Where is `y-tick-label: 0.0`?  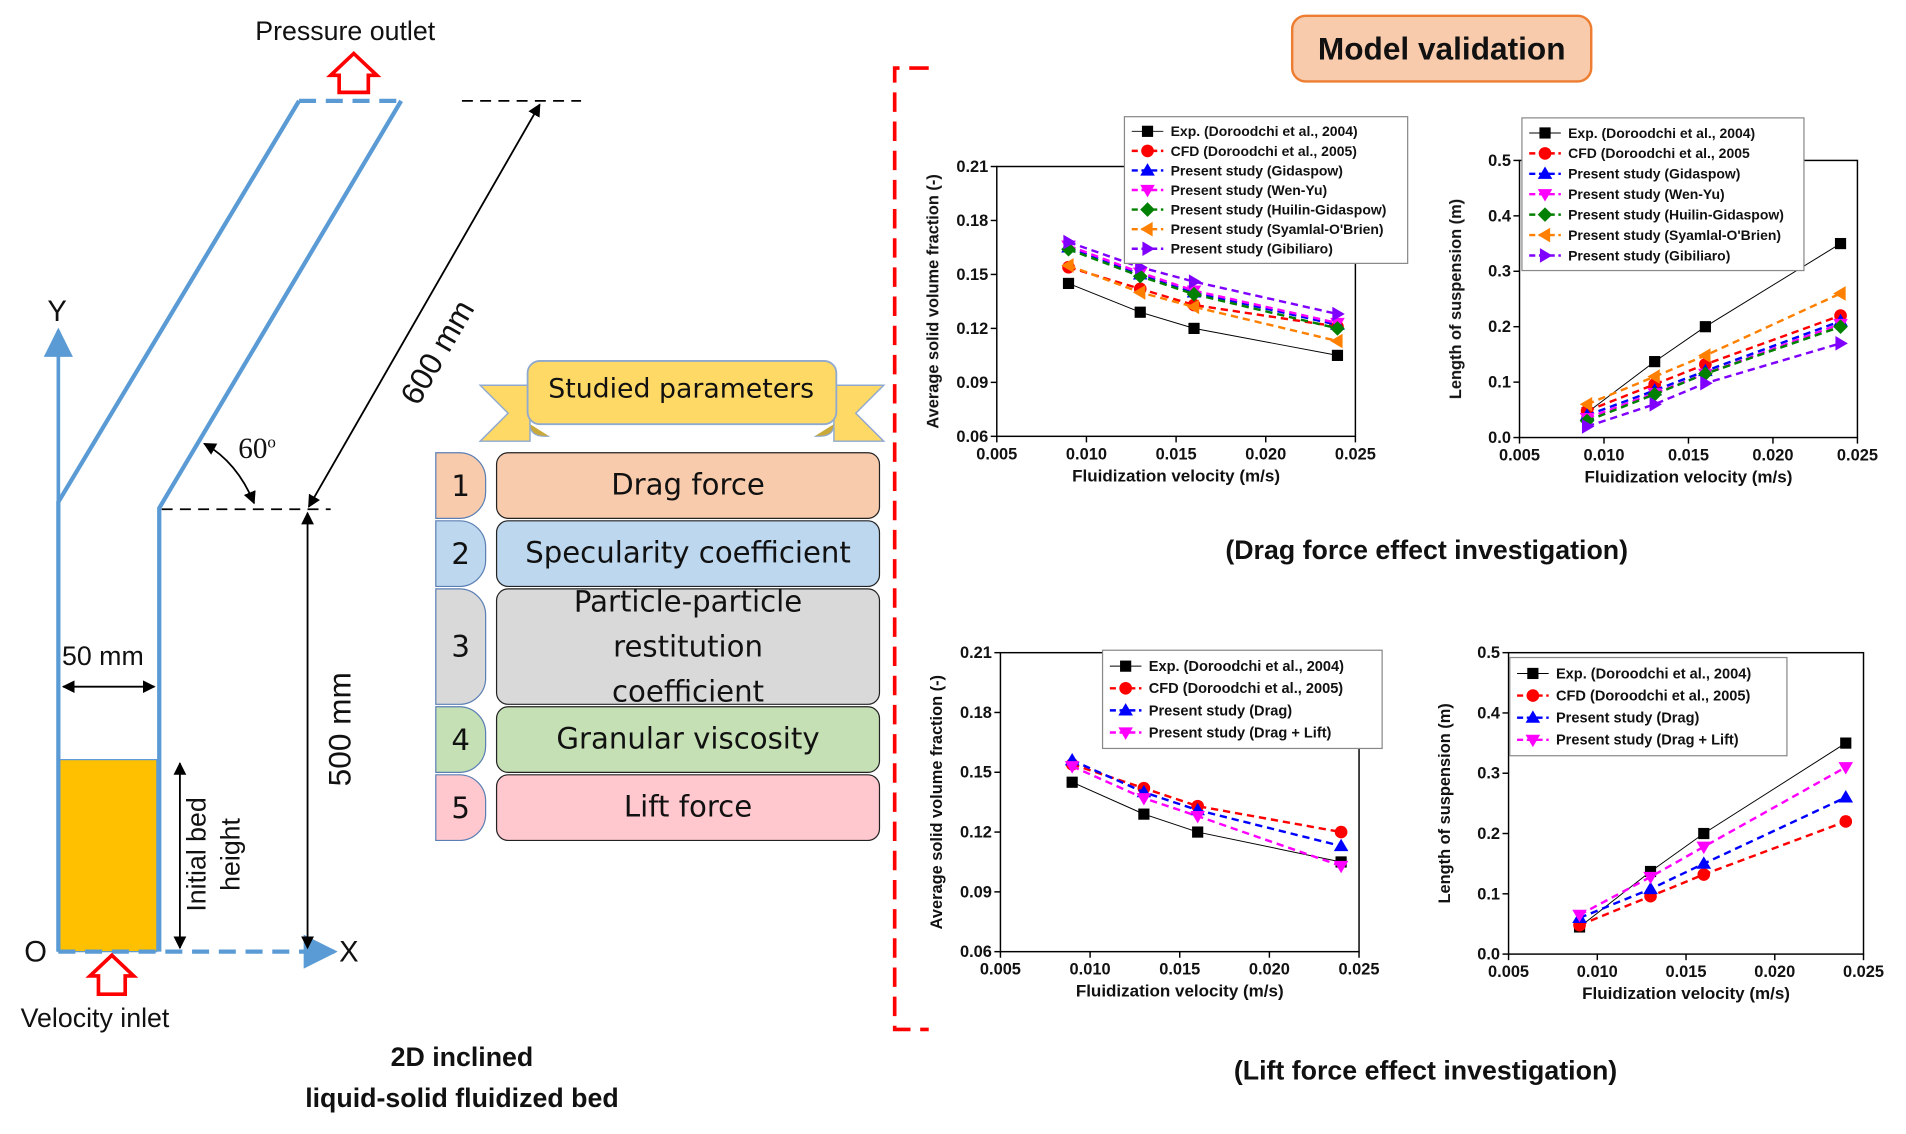 y-tick-label: 0.0 is located at coordinates (1488, 955).